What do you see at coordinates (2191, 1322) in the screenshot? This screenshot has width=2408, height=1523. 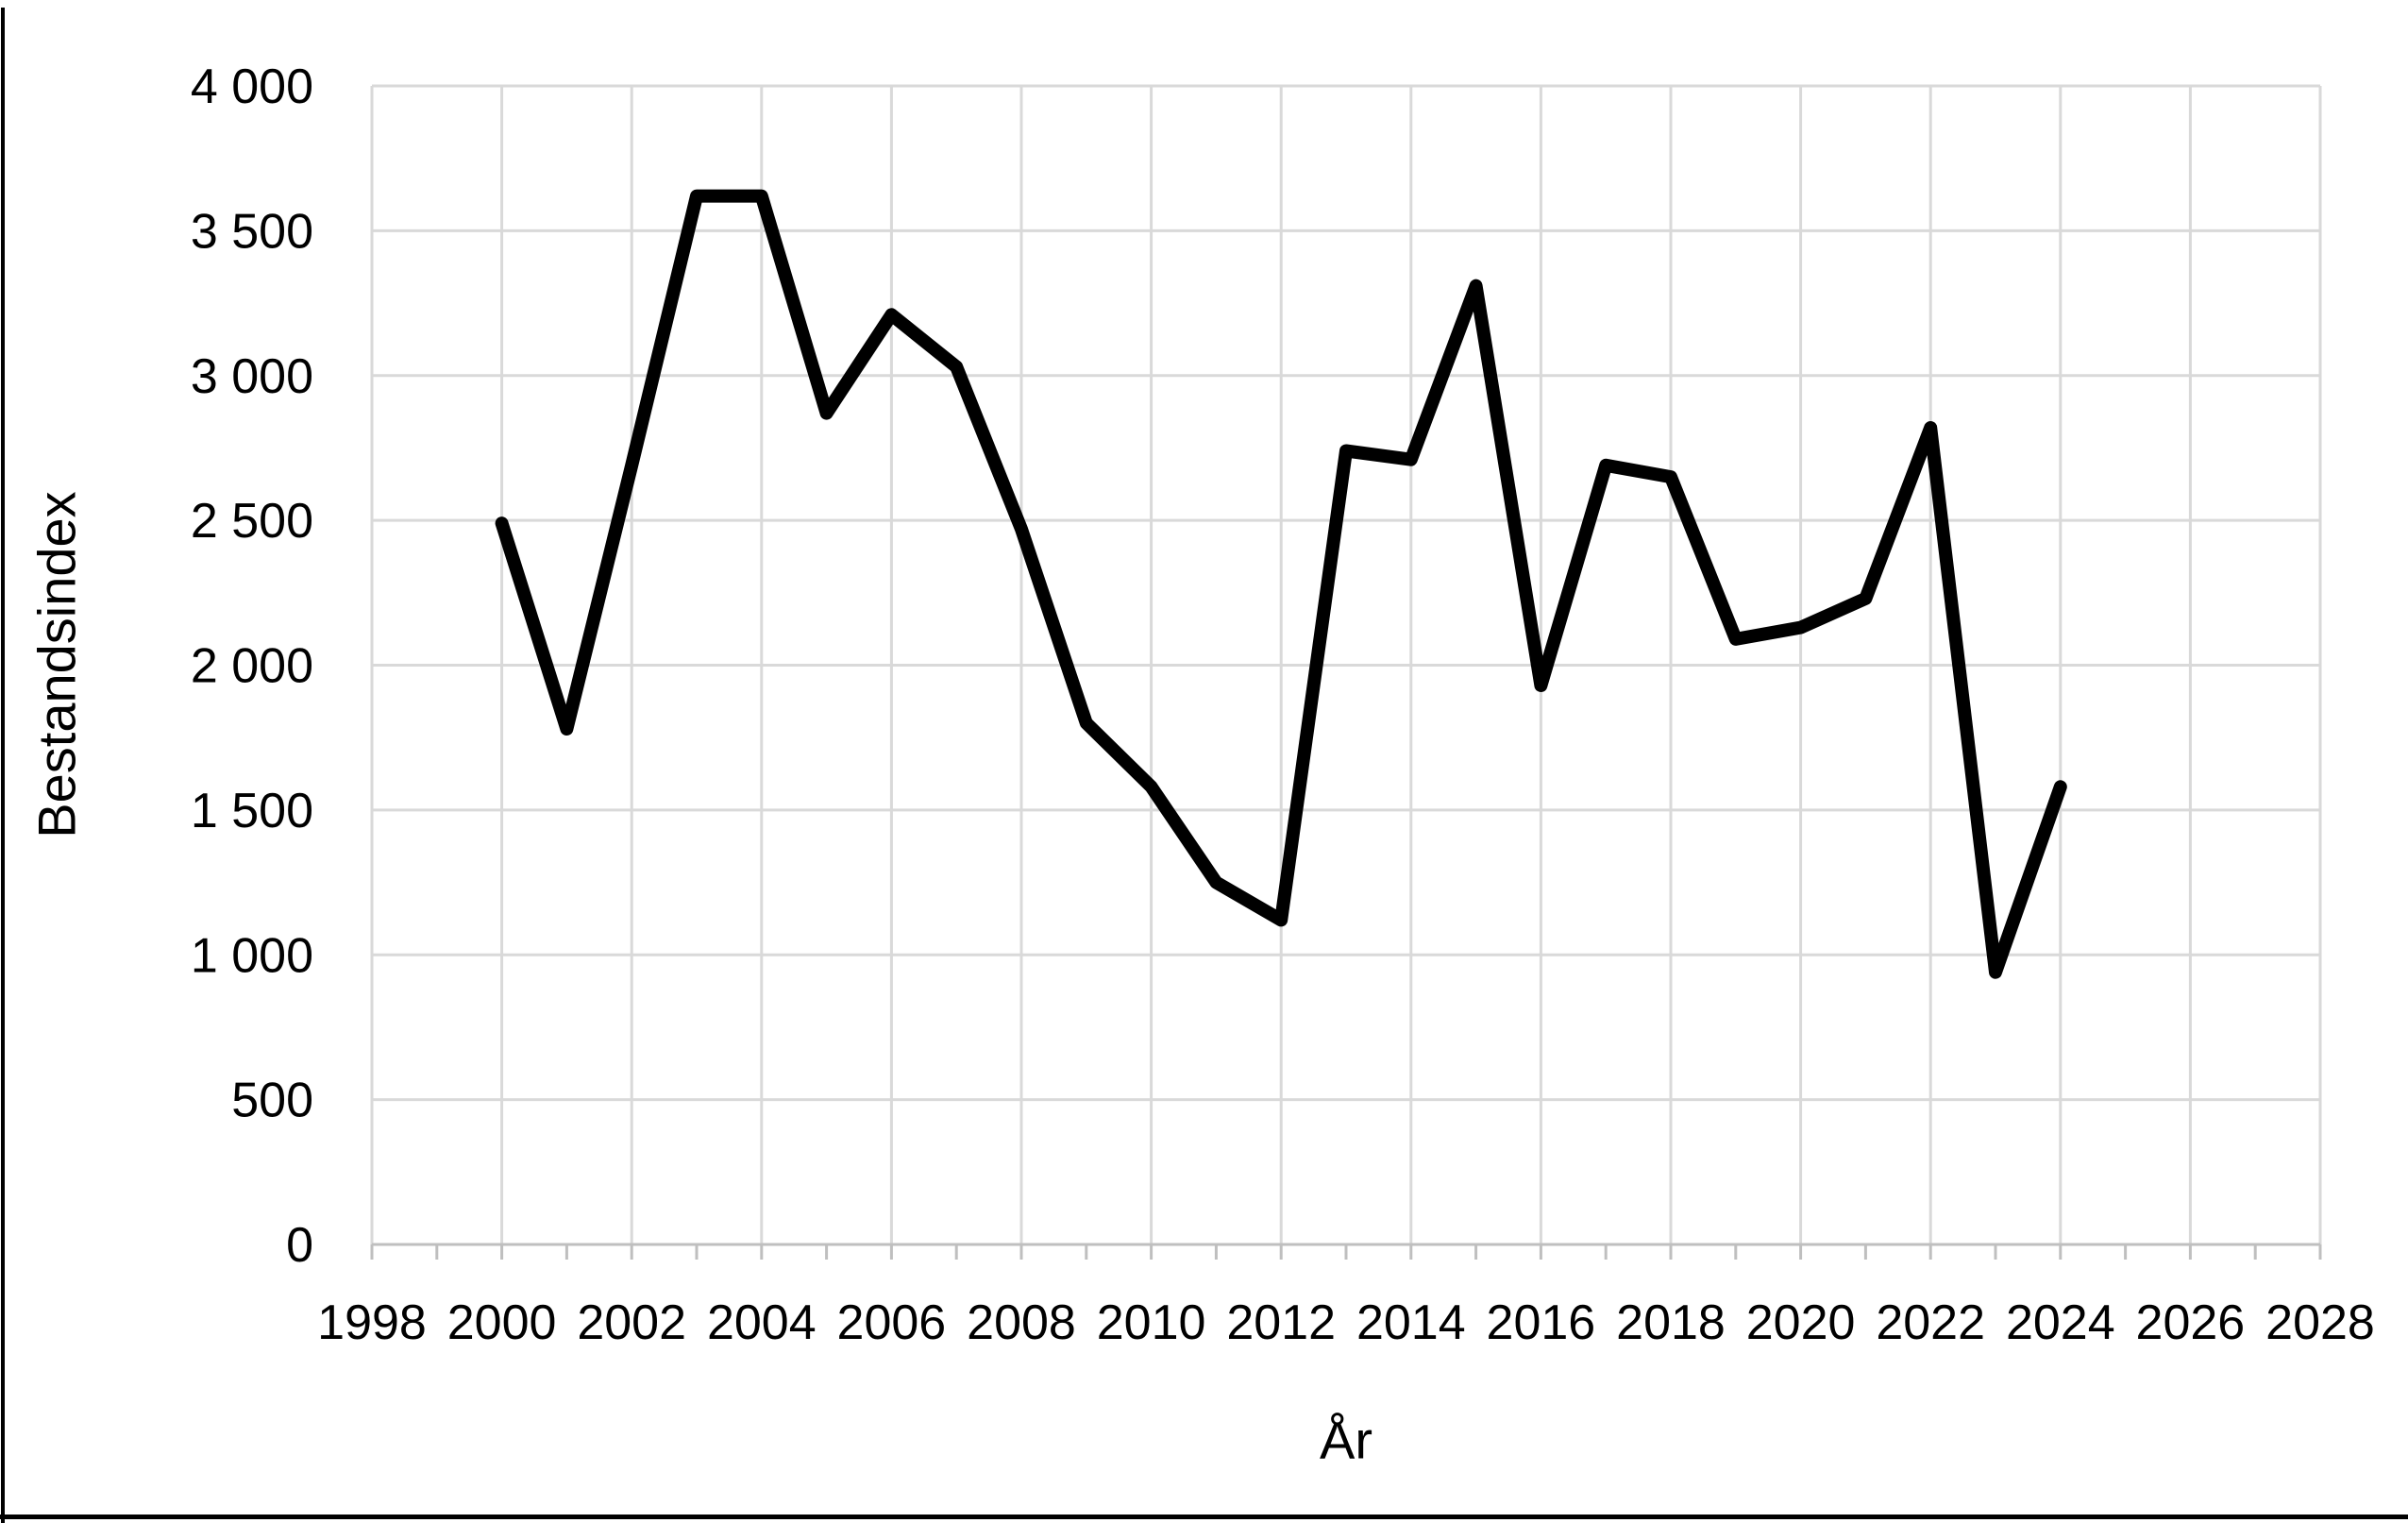 I see `x-tick-label: 2026` at bounding box center [2191, 1322].